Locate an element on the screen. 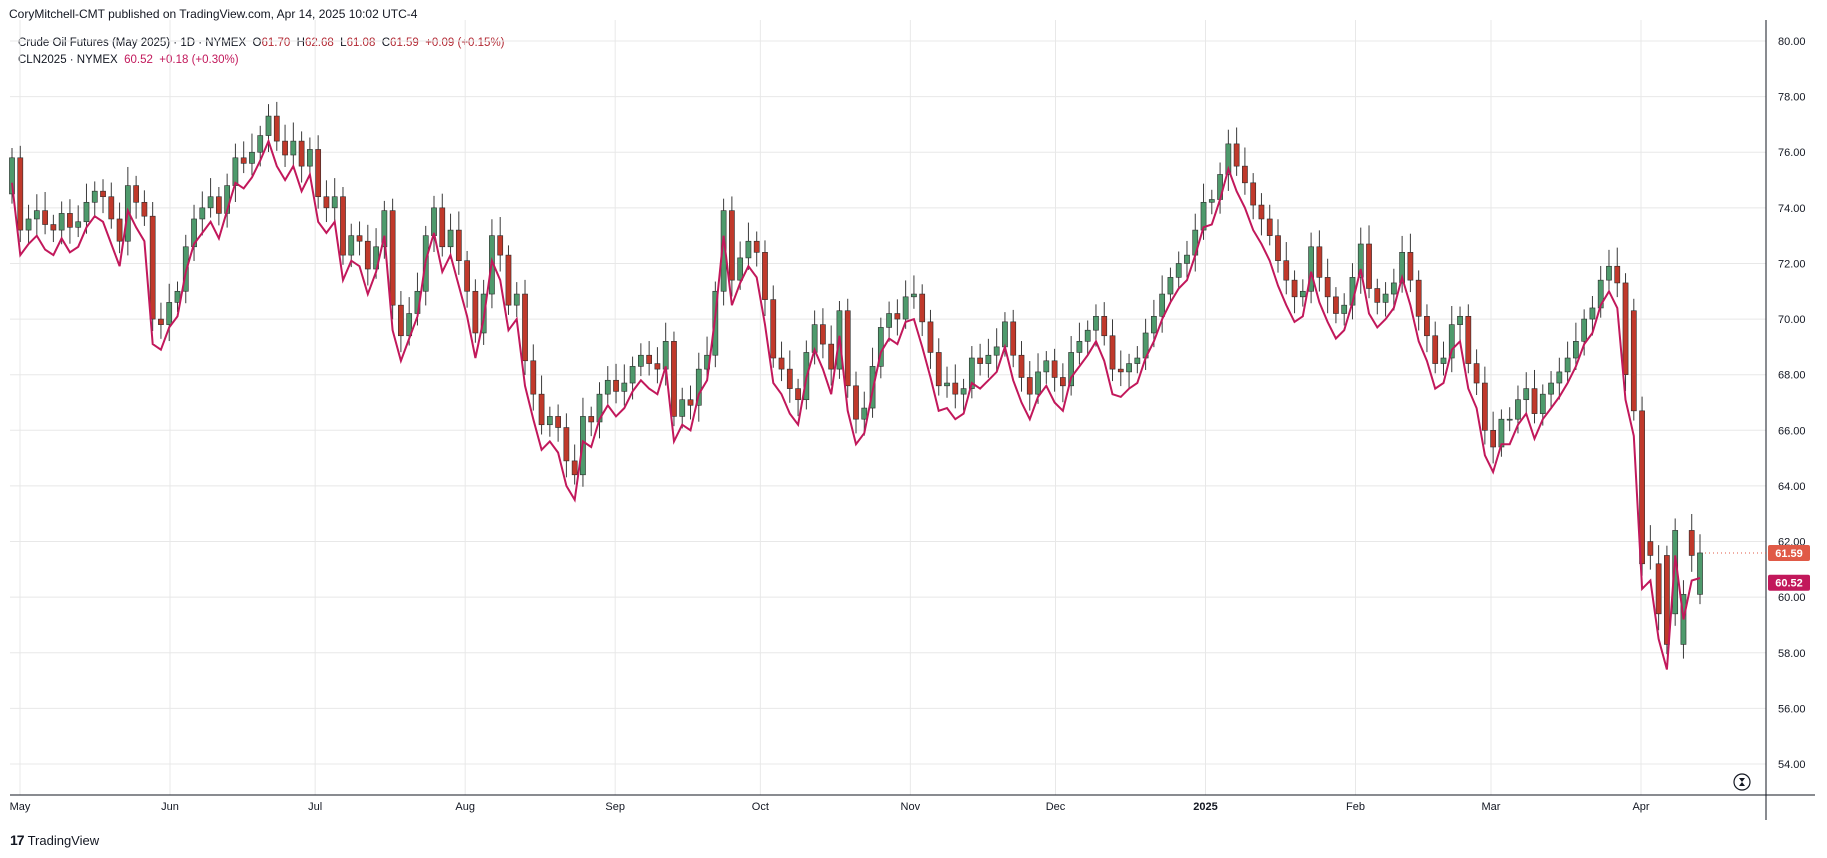 The width and height of the screenshot is (1827, 858). y-tick-label: 74.00 is located at coordinates (1792, 209).